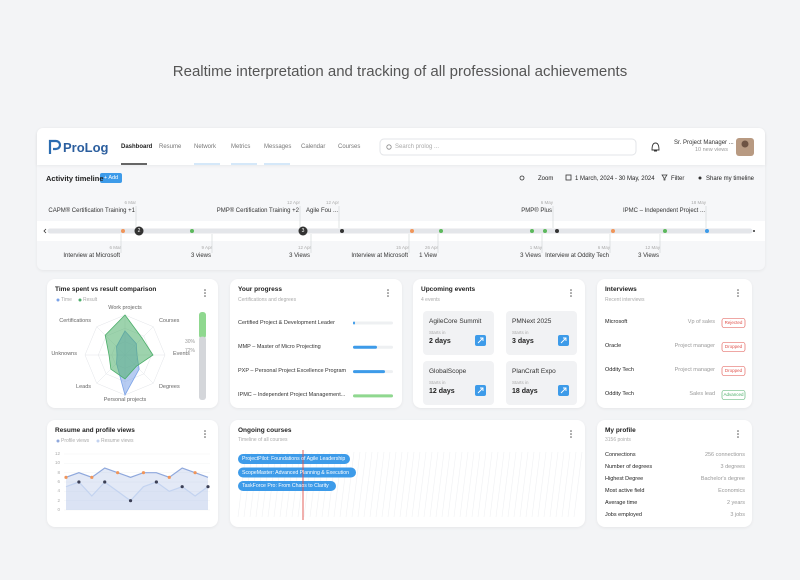 Image resolution: width=800 pixels, height=580 pixels. What do you see at coordinates (260, 289) in the screenshot?
I see `card-title: Your progress` at bounding box center [260, 289].